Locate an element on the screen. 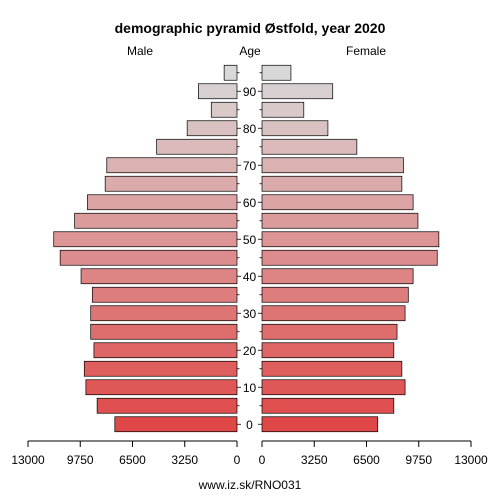 This screenshot has width=500, height=500. x-axis-male: 13000 9750 6500 3250 0 is located at coordinates (126, 453).